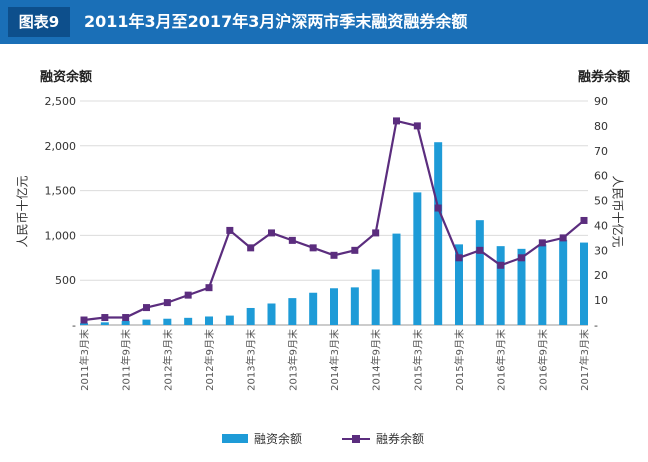 This screenshot has width=648, height=462. I want to click on chart-header: 图表9 2011年3月至2017年3月沪深两市季末融资融券余额, so click(324, 22).